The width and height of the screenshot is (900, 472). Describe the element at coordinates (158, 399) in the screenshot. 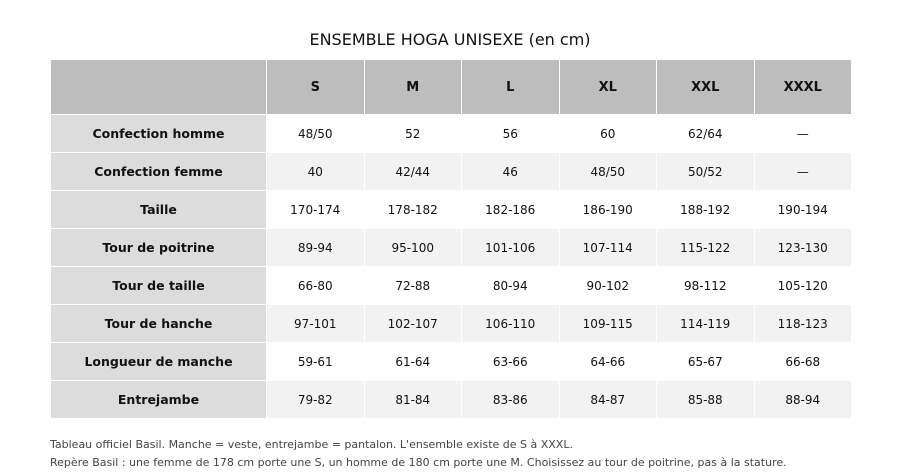

I see `row-label: Entrejambe` at that location.